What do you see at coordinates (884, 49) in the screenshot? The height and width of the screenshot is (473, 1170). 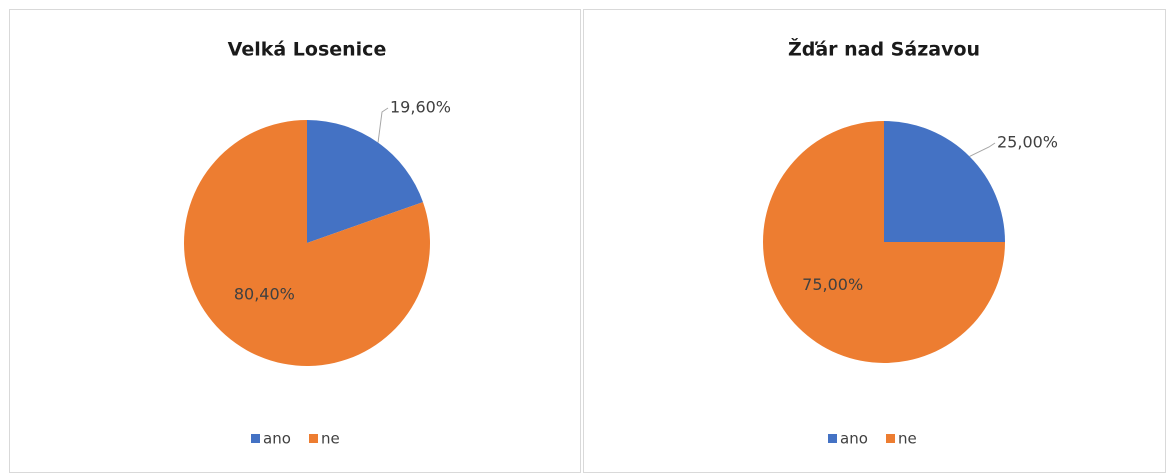 I see `chart-title: Žďár nad Sázavou` at bounding box center [884, 49].